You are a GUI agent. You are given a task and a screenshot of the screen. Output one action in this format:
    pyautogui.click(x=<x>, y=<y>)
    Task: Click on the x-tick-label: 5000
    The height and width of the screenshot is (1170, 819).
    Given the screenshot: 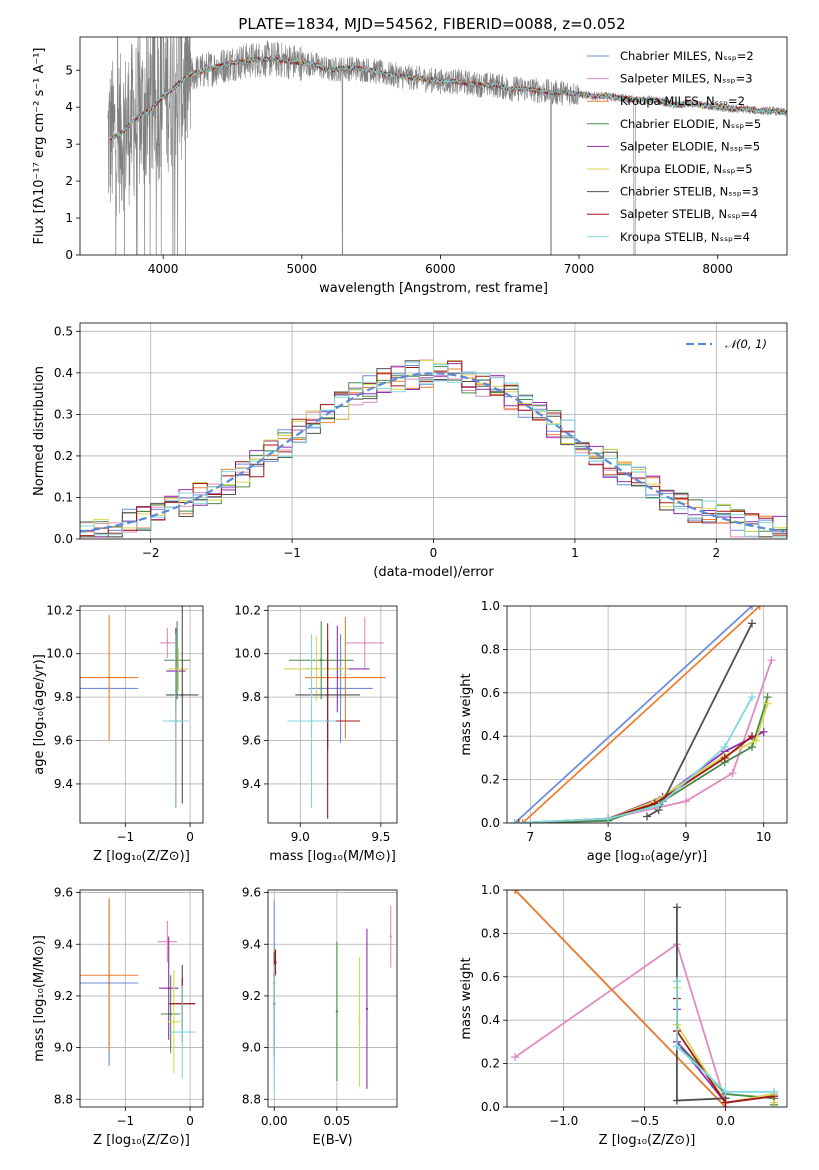 What is the action you would take?
    pyautogui.click(x=302, y=269)
    